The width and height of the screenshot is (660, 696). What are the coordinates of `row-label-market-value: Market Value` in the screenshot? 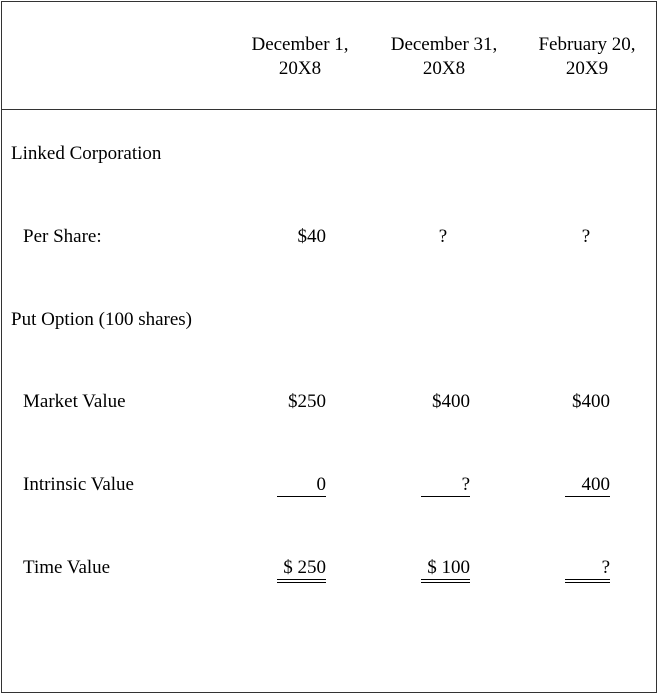 It's located at (74, 401).